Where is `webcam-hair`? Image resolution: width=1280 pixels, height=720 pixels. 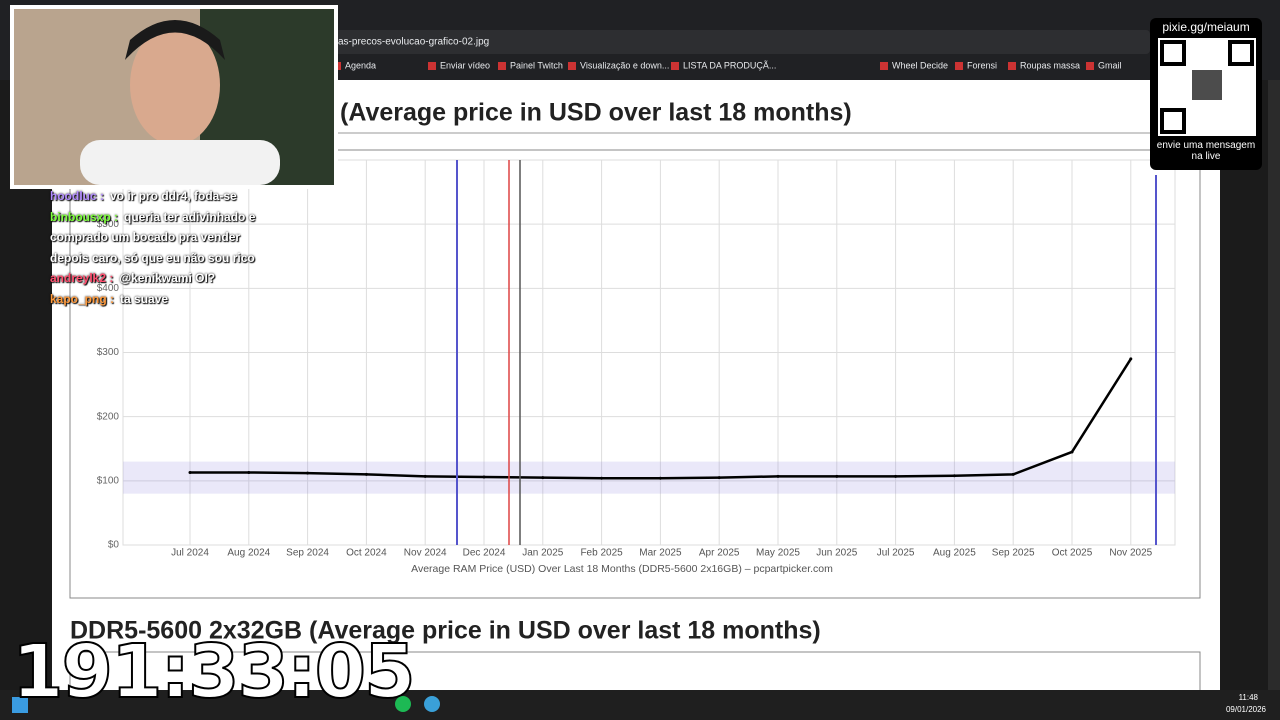 webcam-hair is located at coordinates (175, 40).